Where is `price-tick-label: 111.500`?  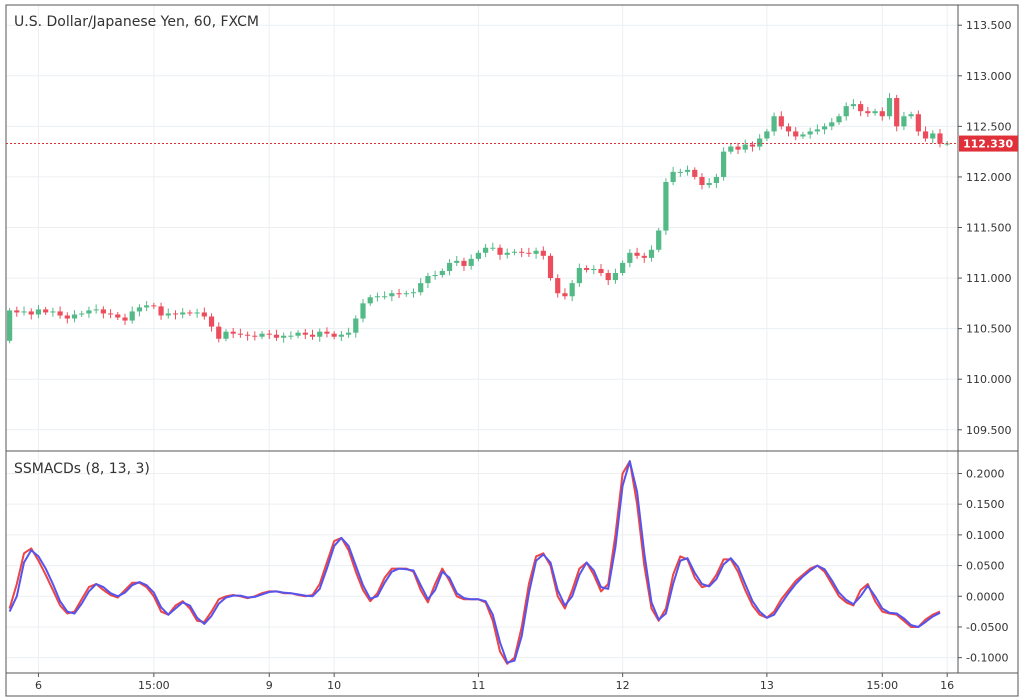 price-tick-label: 111.500 is located at coordinates (989, 228).